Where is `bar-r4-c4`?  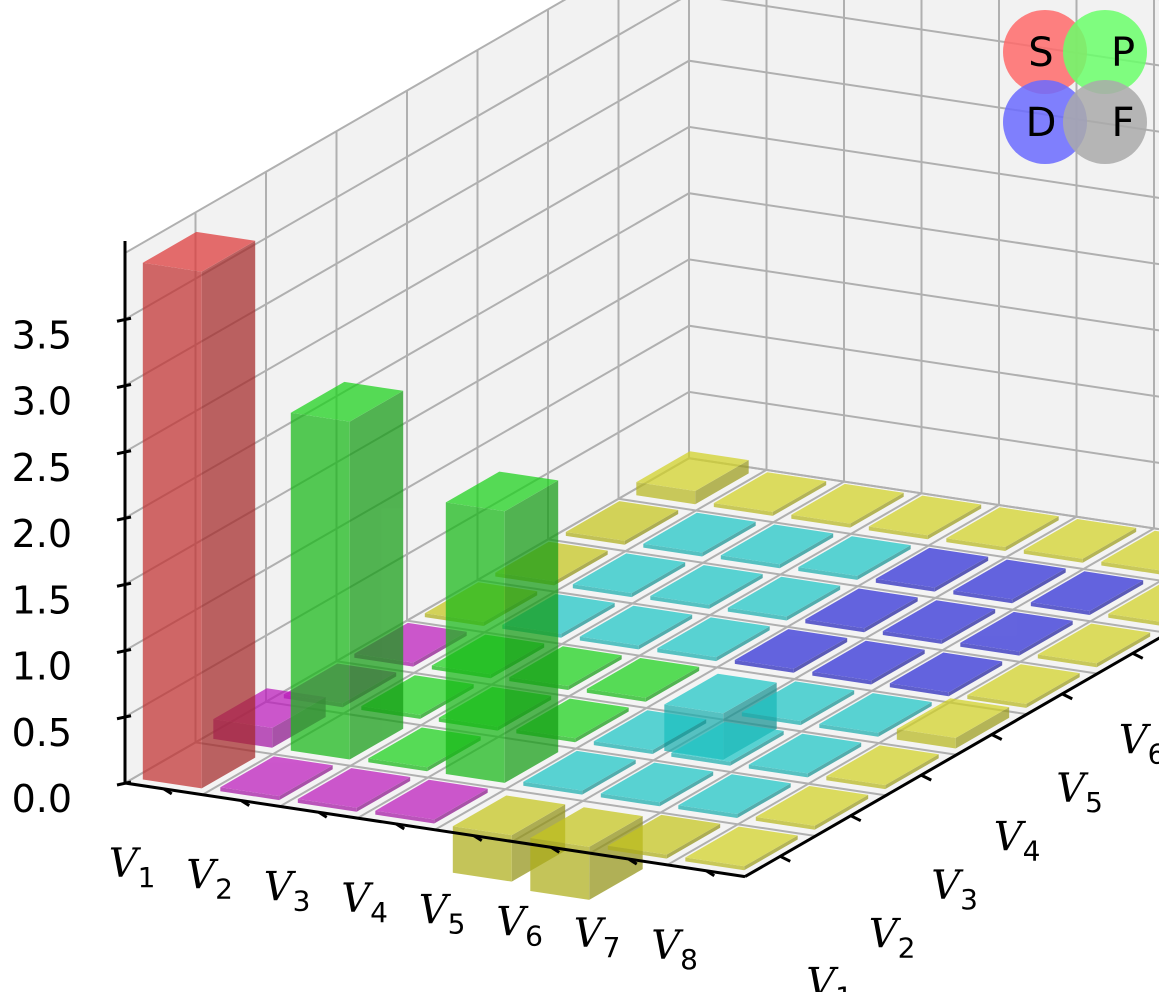
bar-r4-c4 is located at coordinates (643, 680).